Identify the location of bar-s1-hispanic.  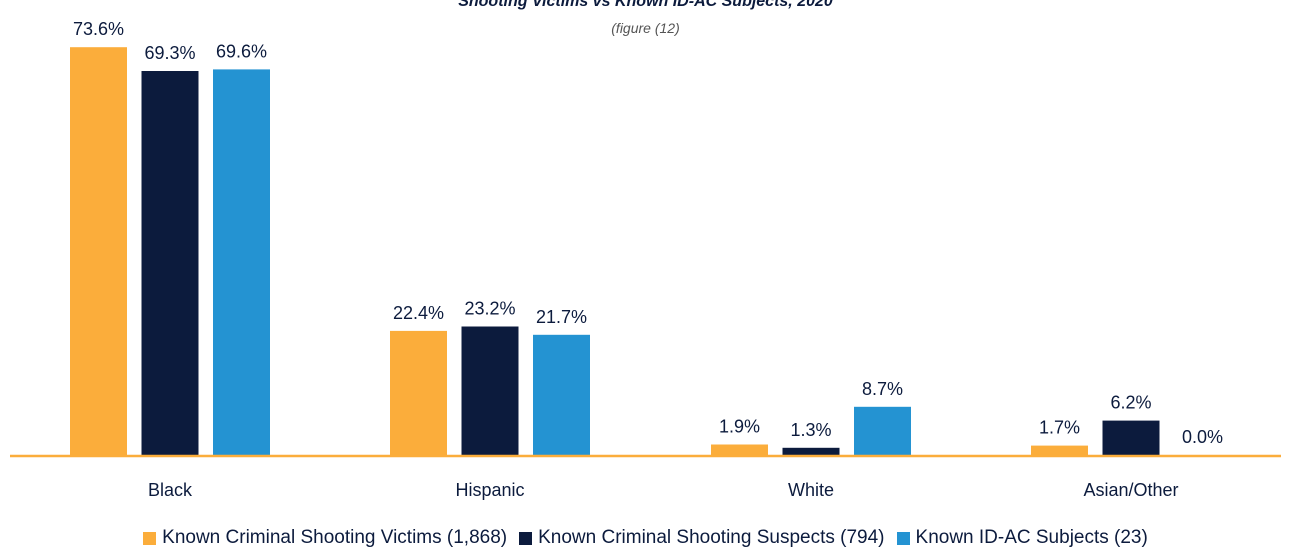
(490, 390).